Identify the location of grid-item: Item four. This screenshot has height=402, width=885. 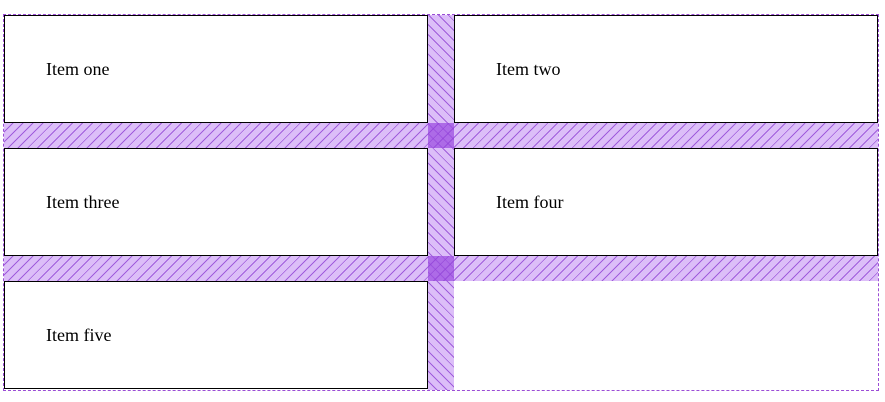
(666, 202).